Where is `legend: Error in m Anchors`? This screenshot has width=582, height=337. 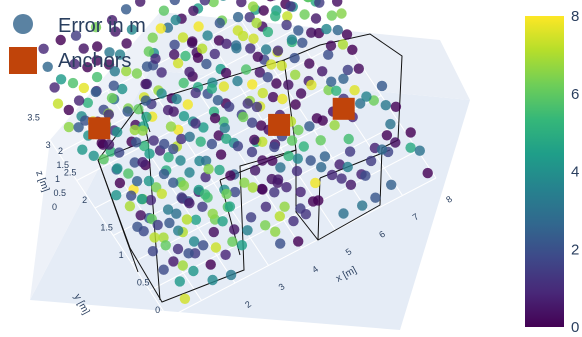 legend: Error in m Anchors is located at coordinates (77, 44).